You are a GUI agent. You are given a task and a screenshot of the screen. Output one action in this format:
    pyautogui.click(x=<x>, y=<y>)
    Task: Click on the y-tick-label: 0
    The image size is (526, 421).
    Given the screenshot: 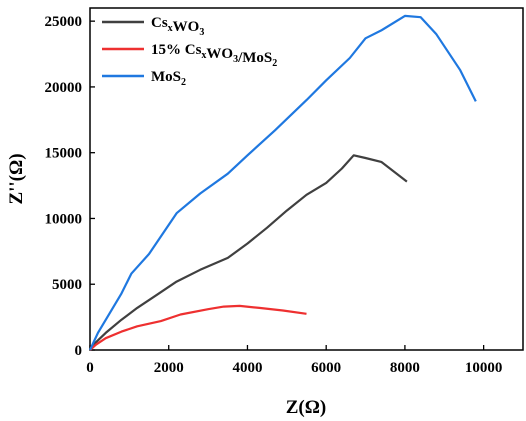 What is the action you would take?
    pyautogui.click(x=79, y=351)
    